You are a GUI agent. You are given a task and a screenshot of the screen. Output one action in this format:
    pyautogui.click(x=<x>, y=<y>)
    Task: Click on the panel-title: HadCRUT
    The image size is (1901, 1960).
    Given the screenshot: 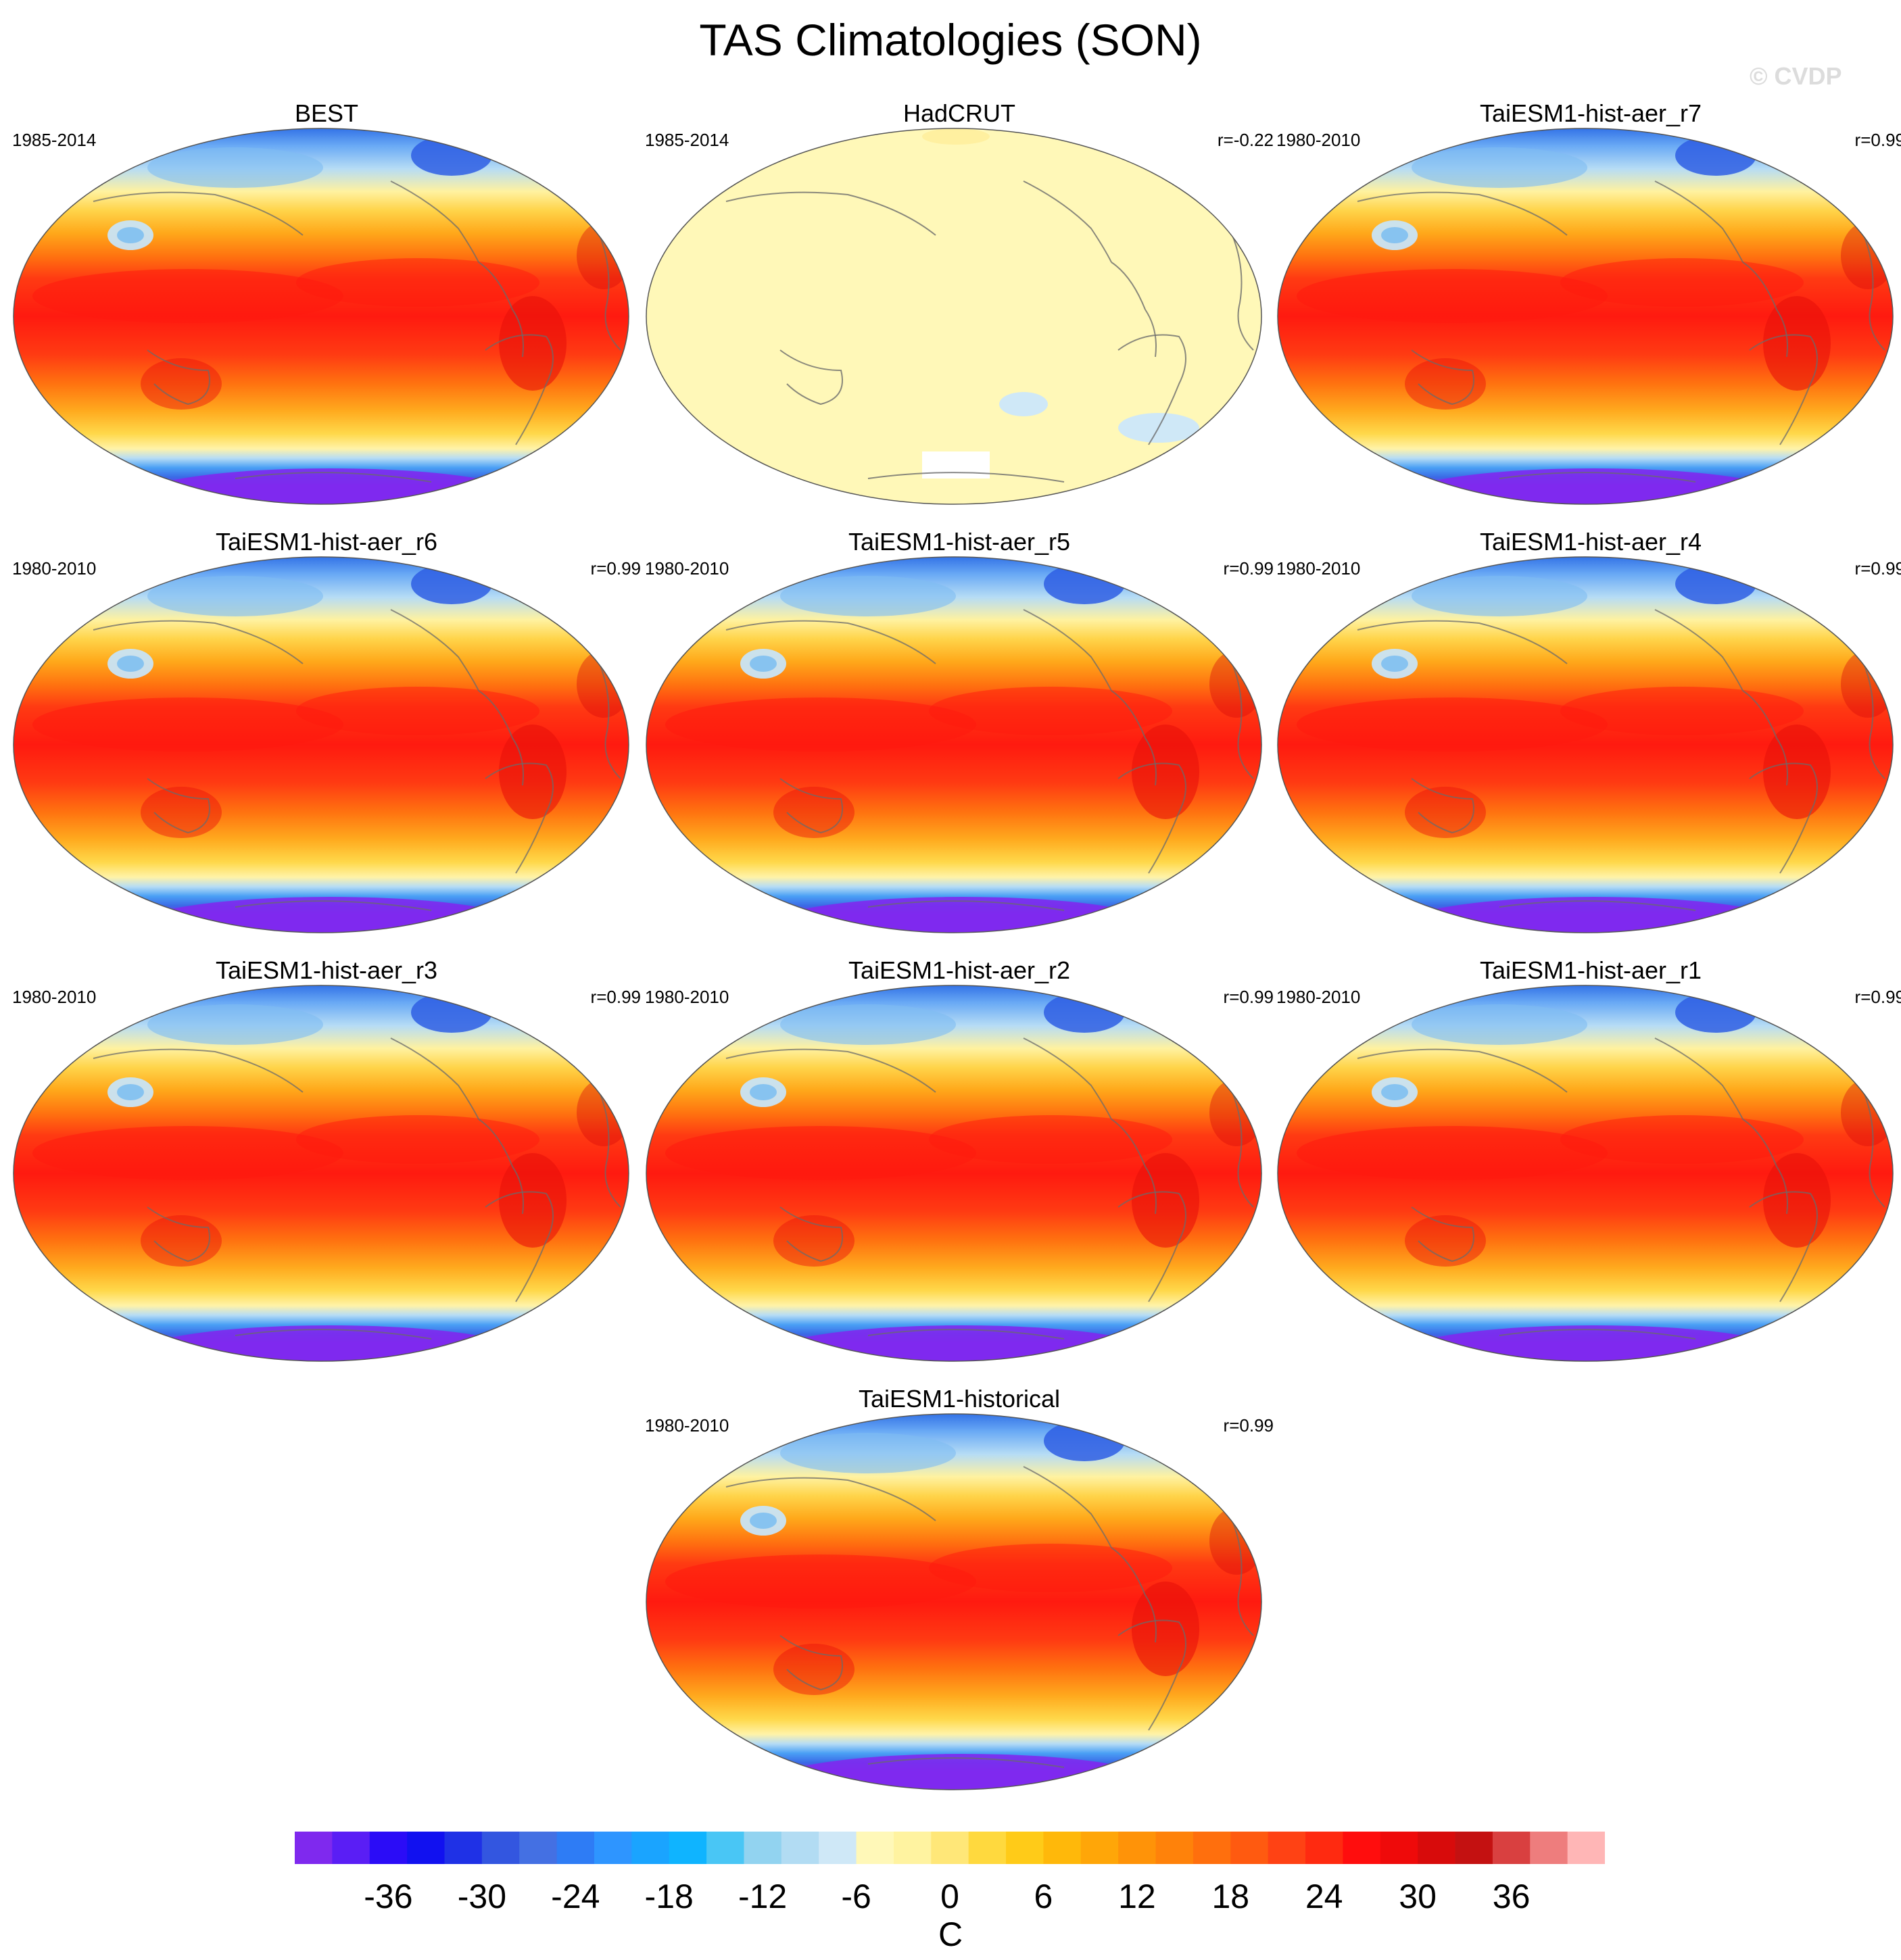 What is the action you would take?
    pyautogui.click(x=959, y=113)
    